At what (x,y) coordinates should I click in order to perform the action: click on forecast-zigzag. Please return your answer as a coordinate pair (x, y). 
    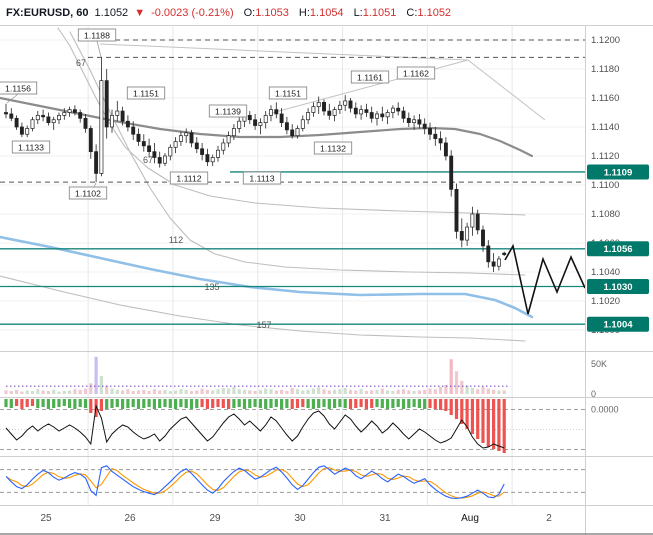
    Looking at the image, I should click on (544, 279).